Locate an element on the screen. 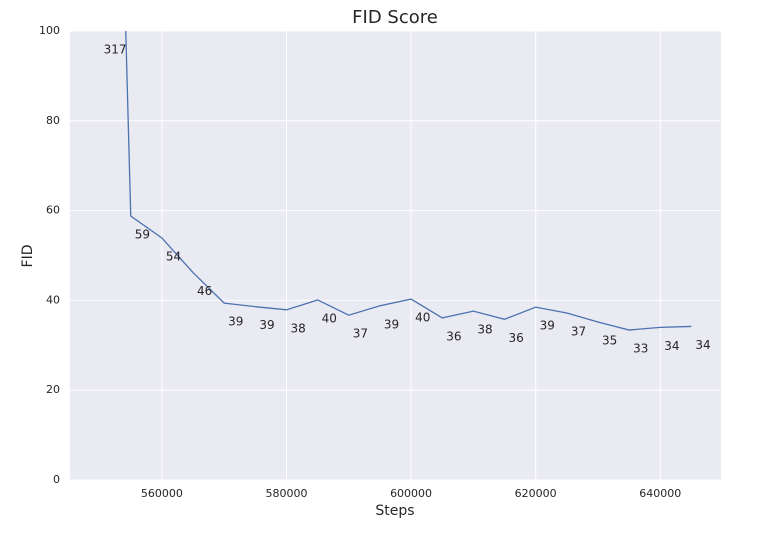 The image size is (768, 541). x-tick-label: 560000 is located at coordinates (162, 493).